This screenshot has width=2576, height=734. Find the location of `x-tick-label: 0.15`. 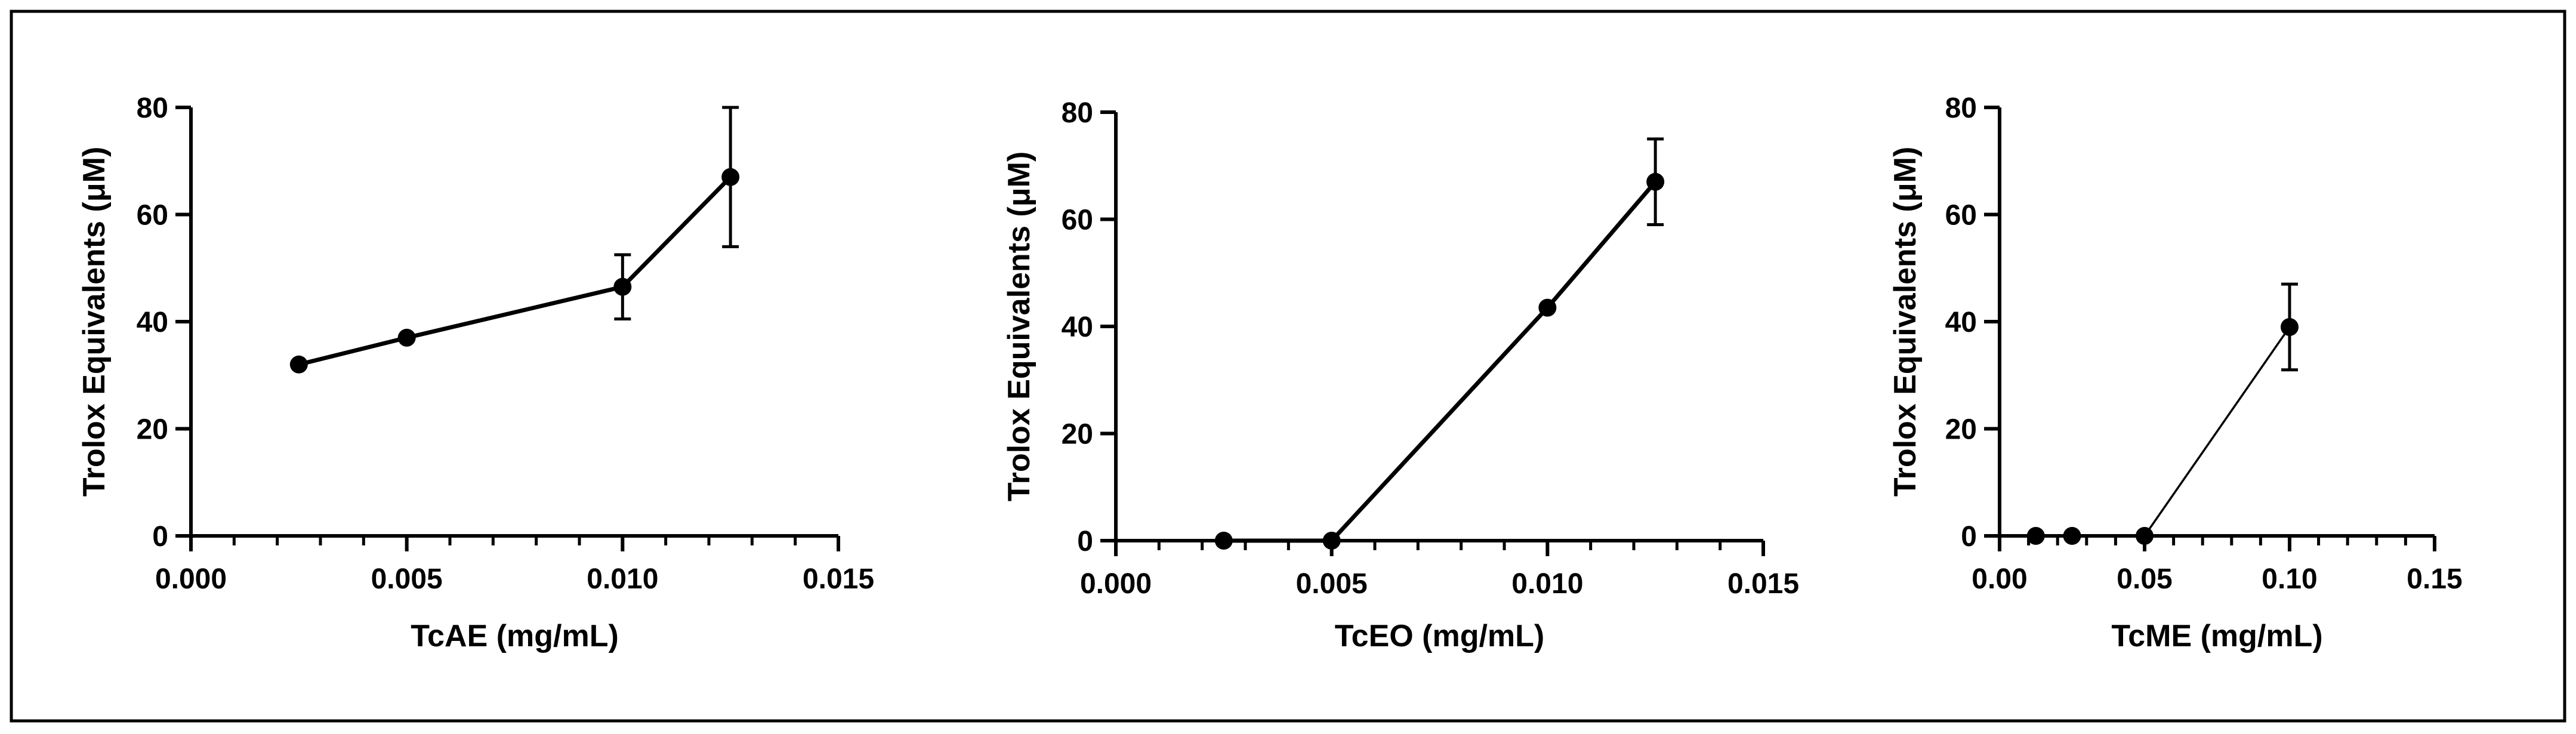

x-tick-label: 0.15 is located at coordinates (2435, 579).